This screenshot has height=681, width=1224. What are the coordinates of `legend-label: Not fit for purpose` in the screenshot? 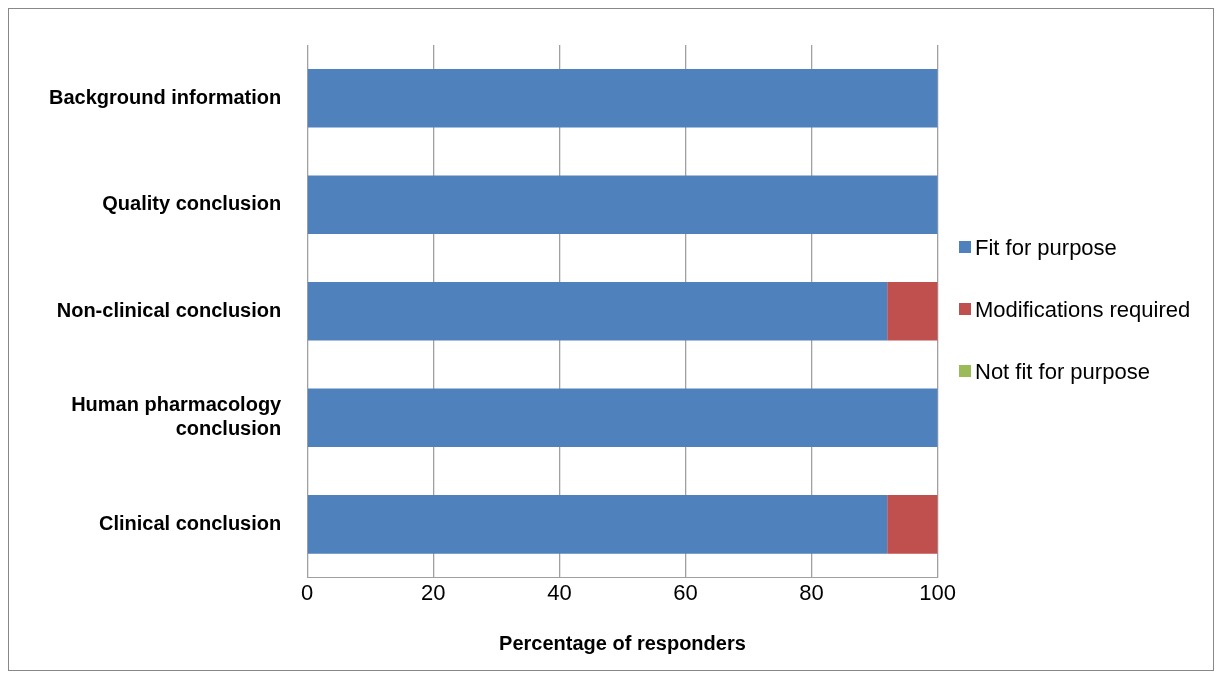 It's located at (1062, 371).